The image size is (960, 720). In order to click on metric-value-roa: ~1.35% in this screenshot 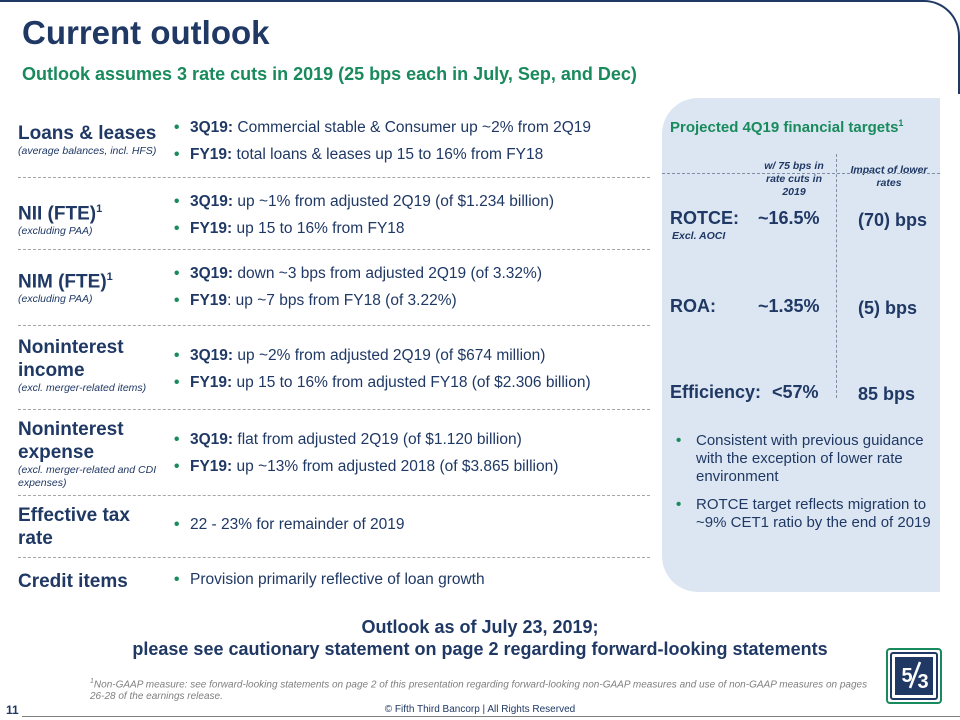, I will do `click(789, 306)`.